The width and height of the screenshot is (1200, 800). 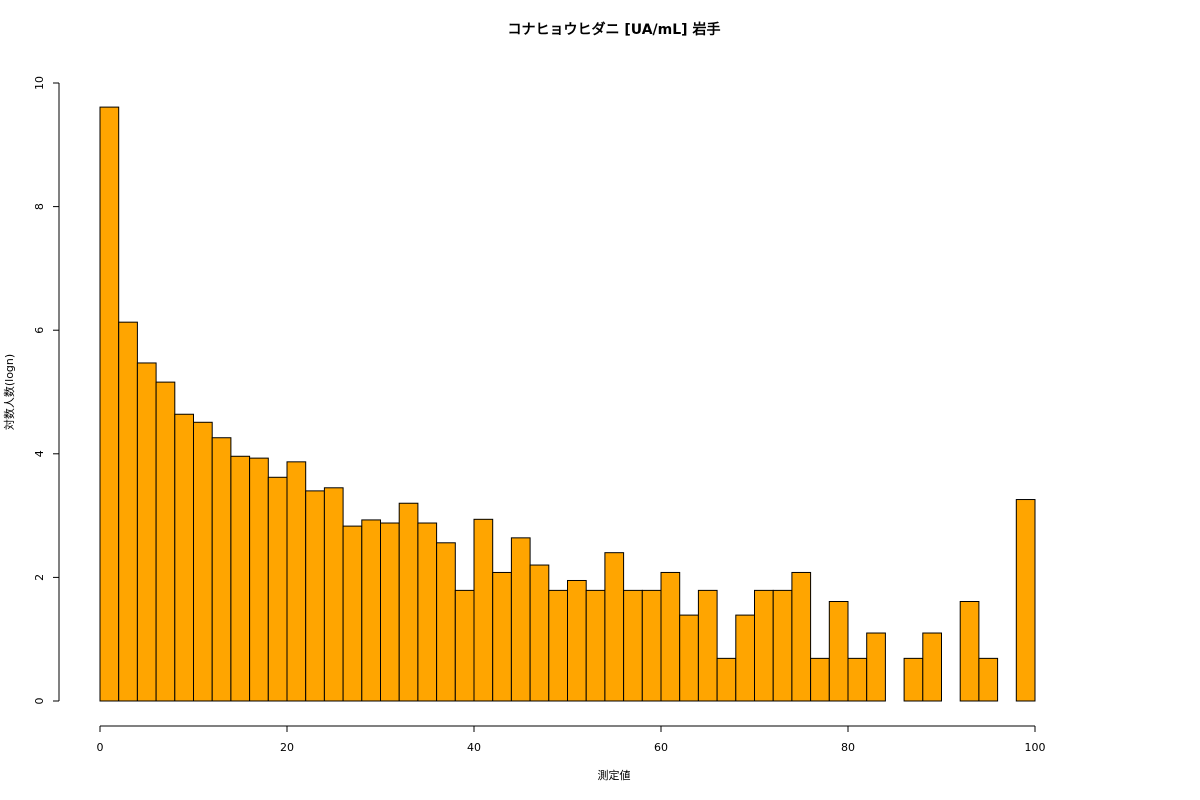 What do you see at coordinates (287, 747) in the screenshot?
I see `x-tick-label: 20` at bounding box center [287, 747].